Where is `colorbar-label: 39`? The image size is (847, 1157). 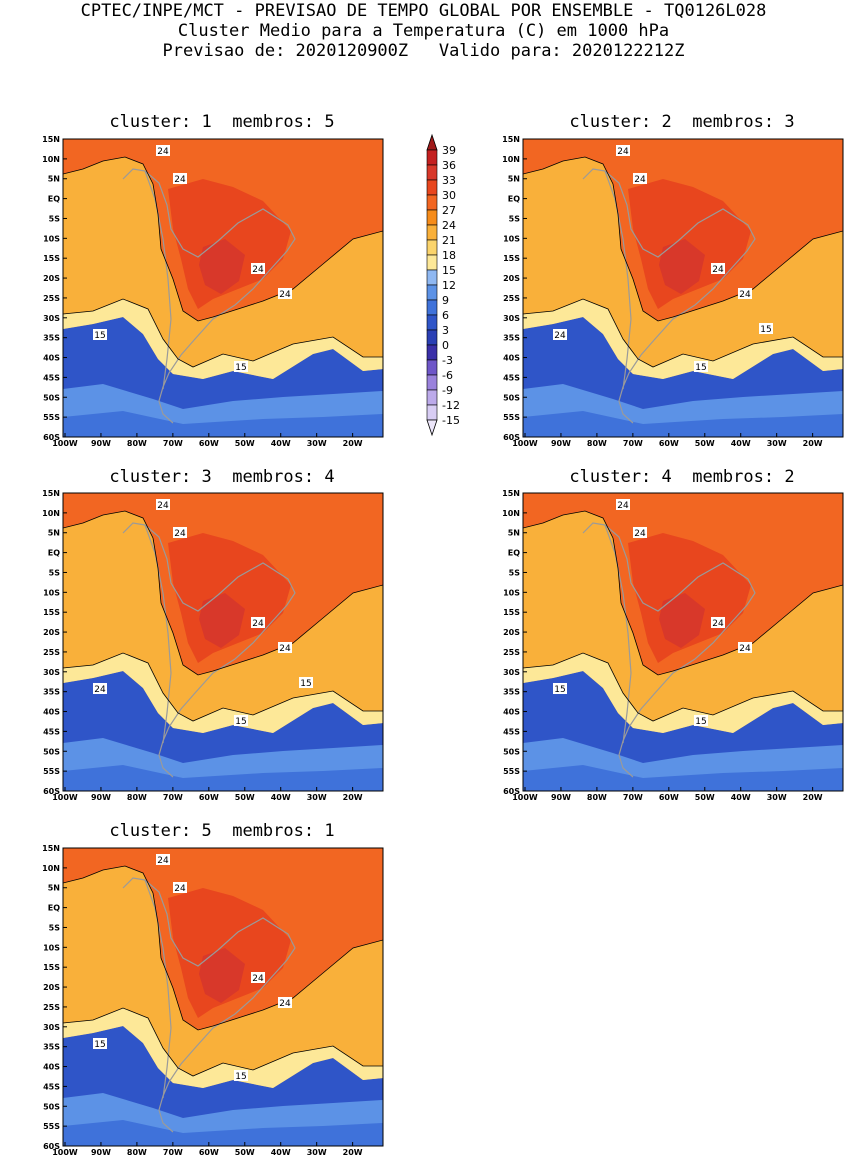
colorbar-label: 39 is located at coordinates (449, 150).